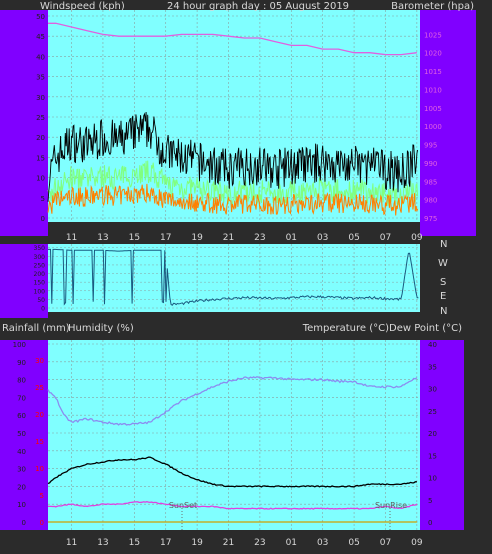 This screenshot has height=554, width=492. I want to click on lower-xtick-label: 15, so click(134, 543).